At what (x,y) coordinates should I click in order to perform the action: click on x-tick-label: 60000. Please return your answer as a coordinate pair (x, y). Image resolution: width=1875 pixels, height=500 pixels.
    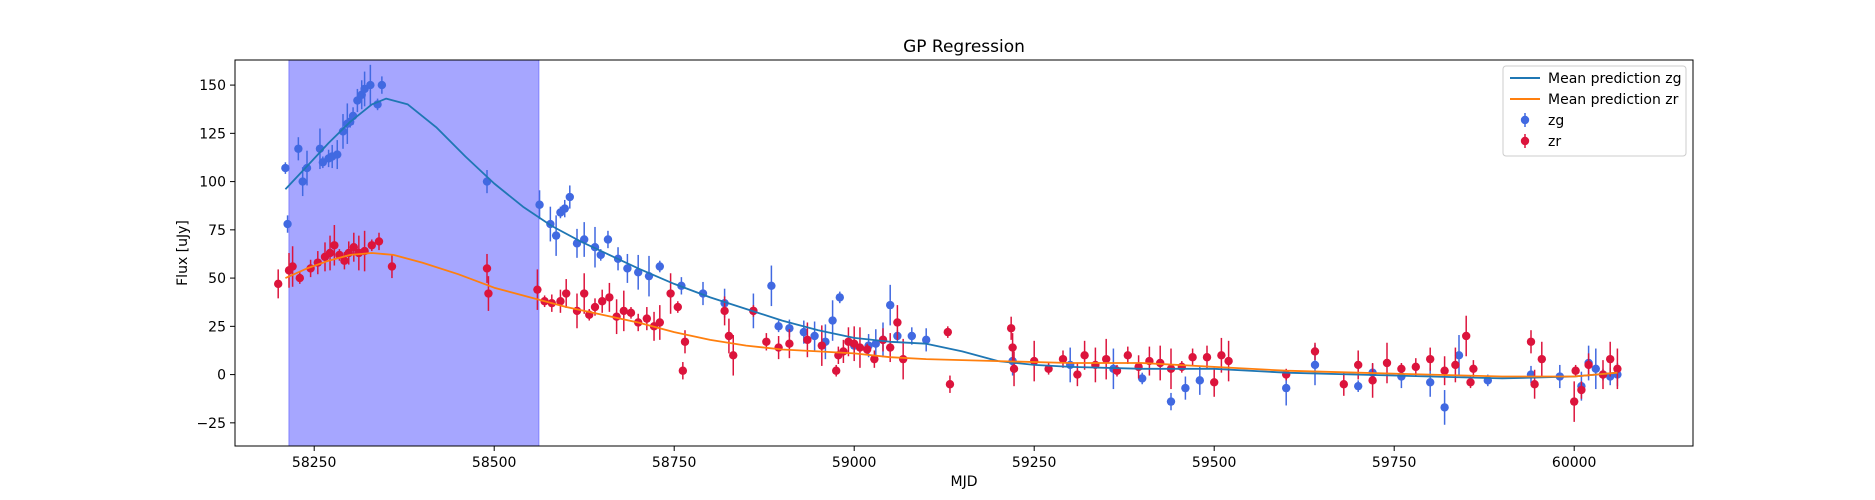
    Looking at the image, I should click on (1574, 463).